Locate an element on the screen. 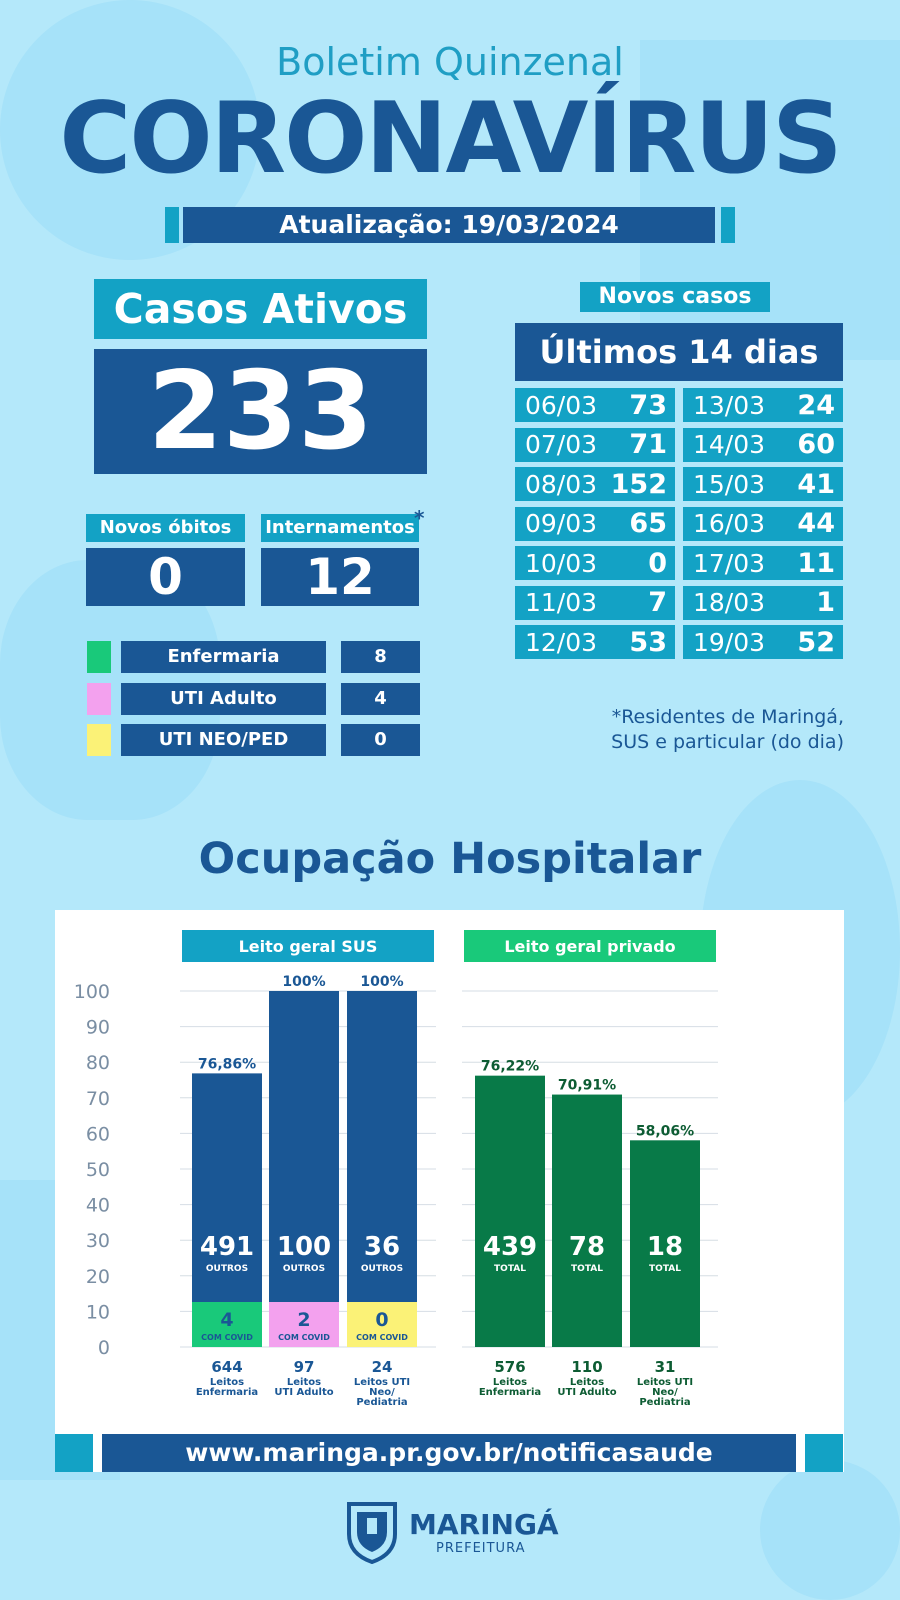 The height and width of the screenshot is (1600, 900). bar-total-beds: 576 is located at coordinates (509, 1367).